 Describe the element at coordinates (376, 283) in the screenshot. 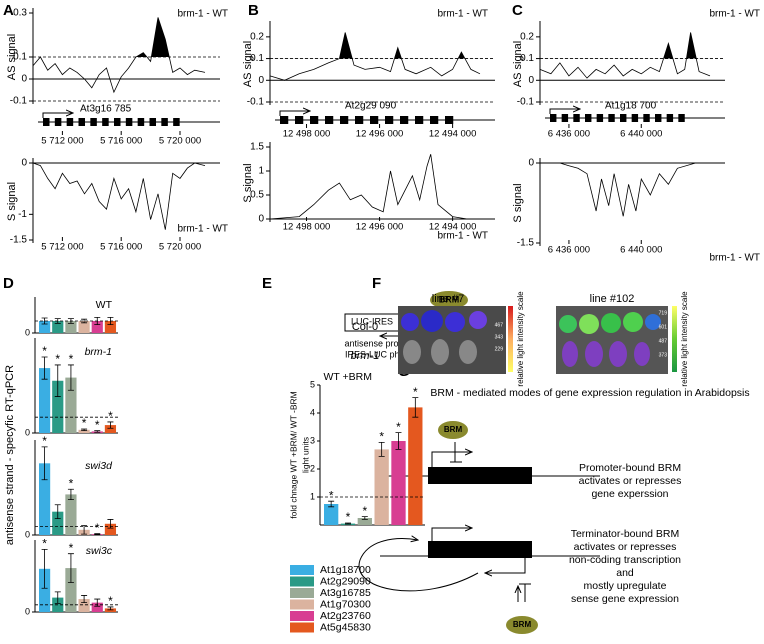

I see `panel-label: F` at that location.